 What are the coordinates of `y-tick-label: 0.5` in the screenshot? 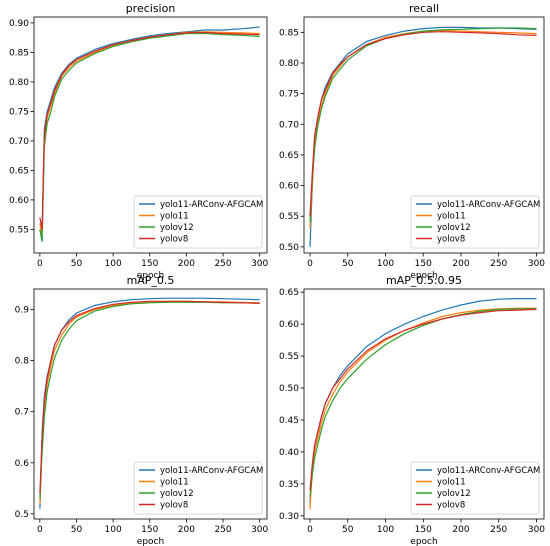 It's located at (22, 515).